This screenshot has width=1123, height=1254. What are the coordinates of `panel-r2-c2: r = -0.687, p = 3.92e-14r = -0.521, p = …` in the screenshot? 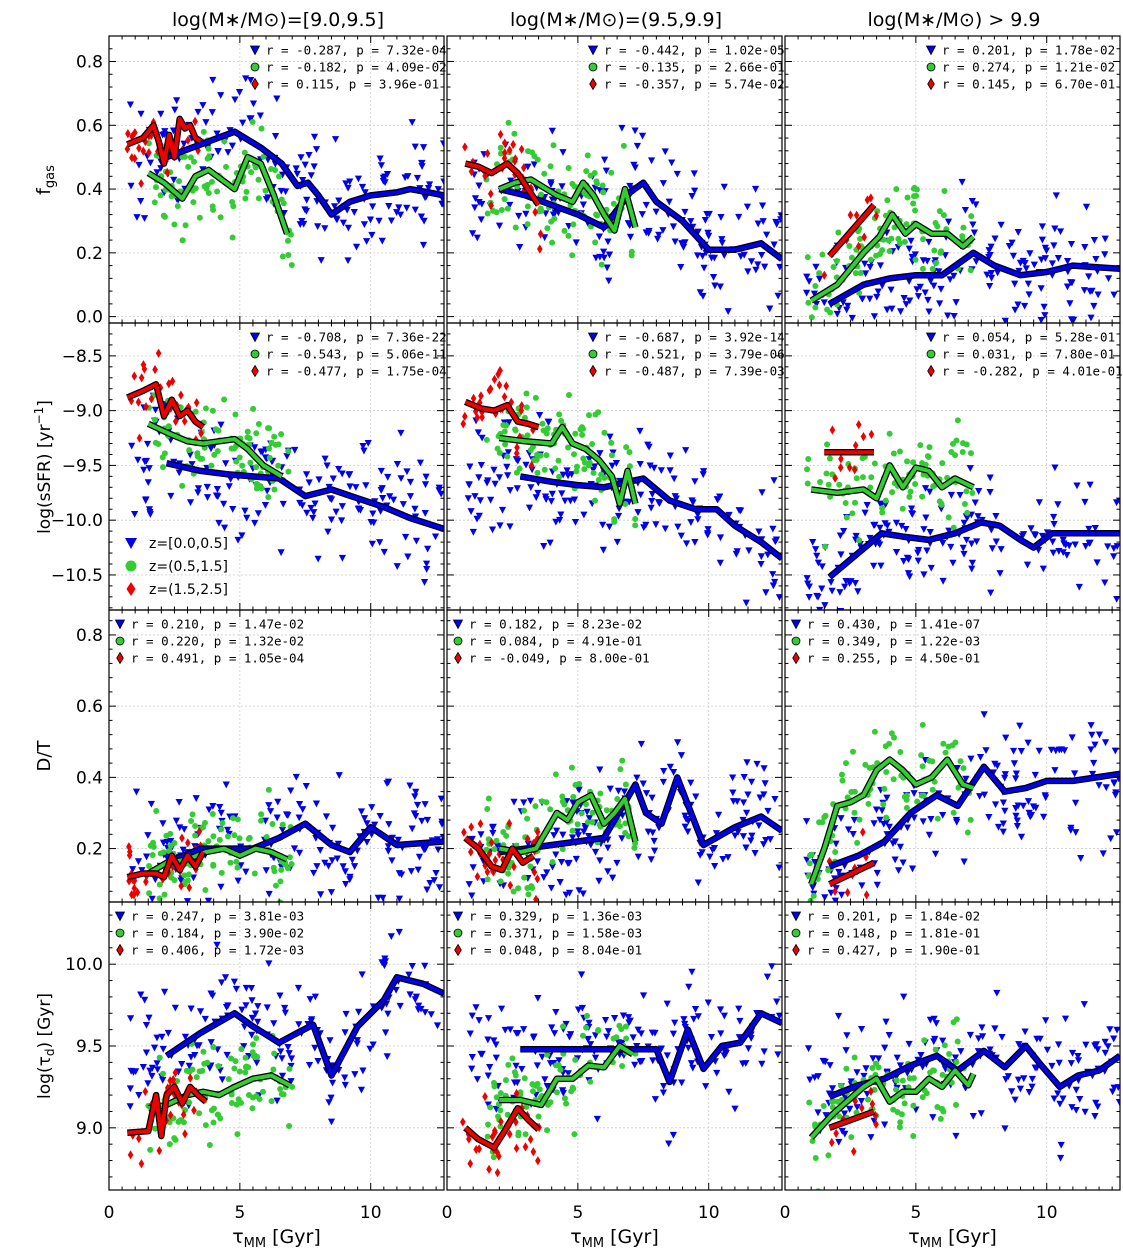 It's located at (615, 466).